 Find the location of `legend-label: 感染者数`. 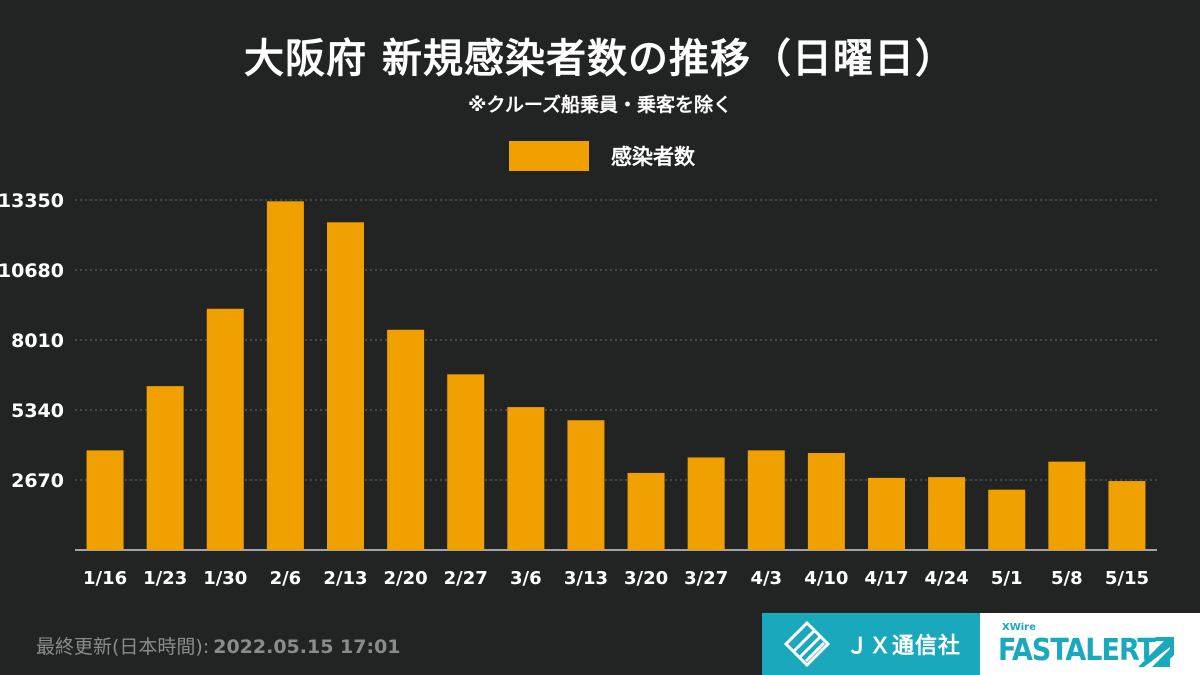

legend-label: 感染者数 is located at coordinates (653, 157).